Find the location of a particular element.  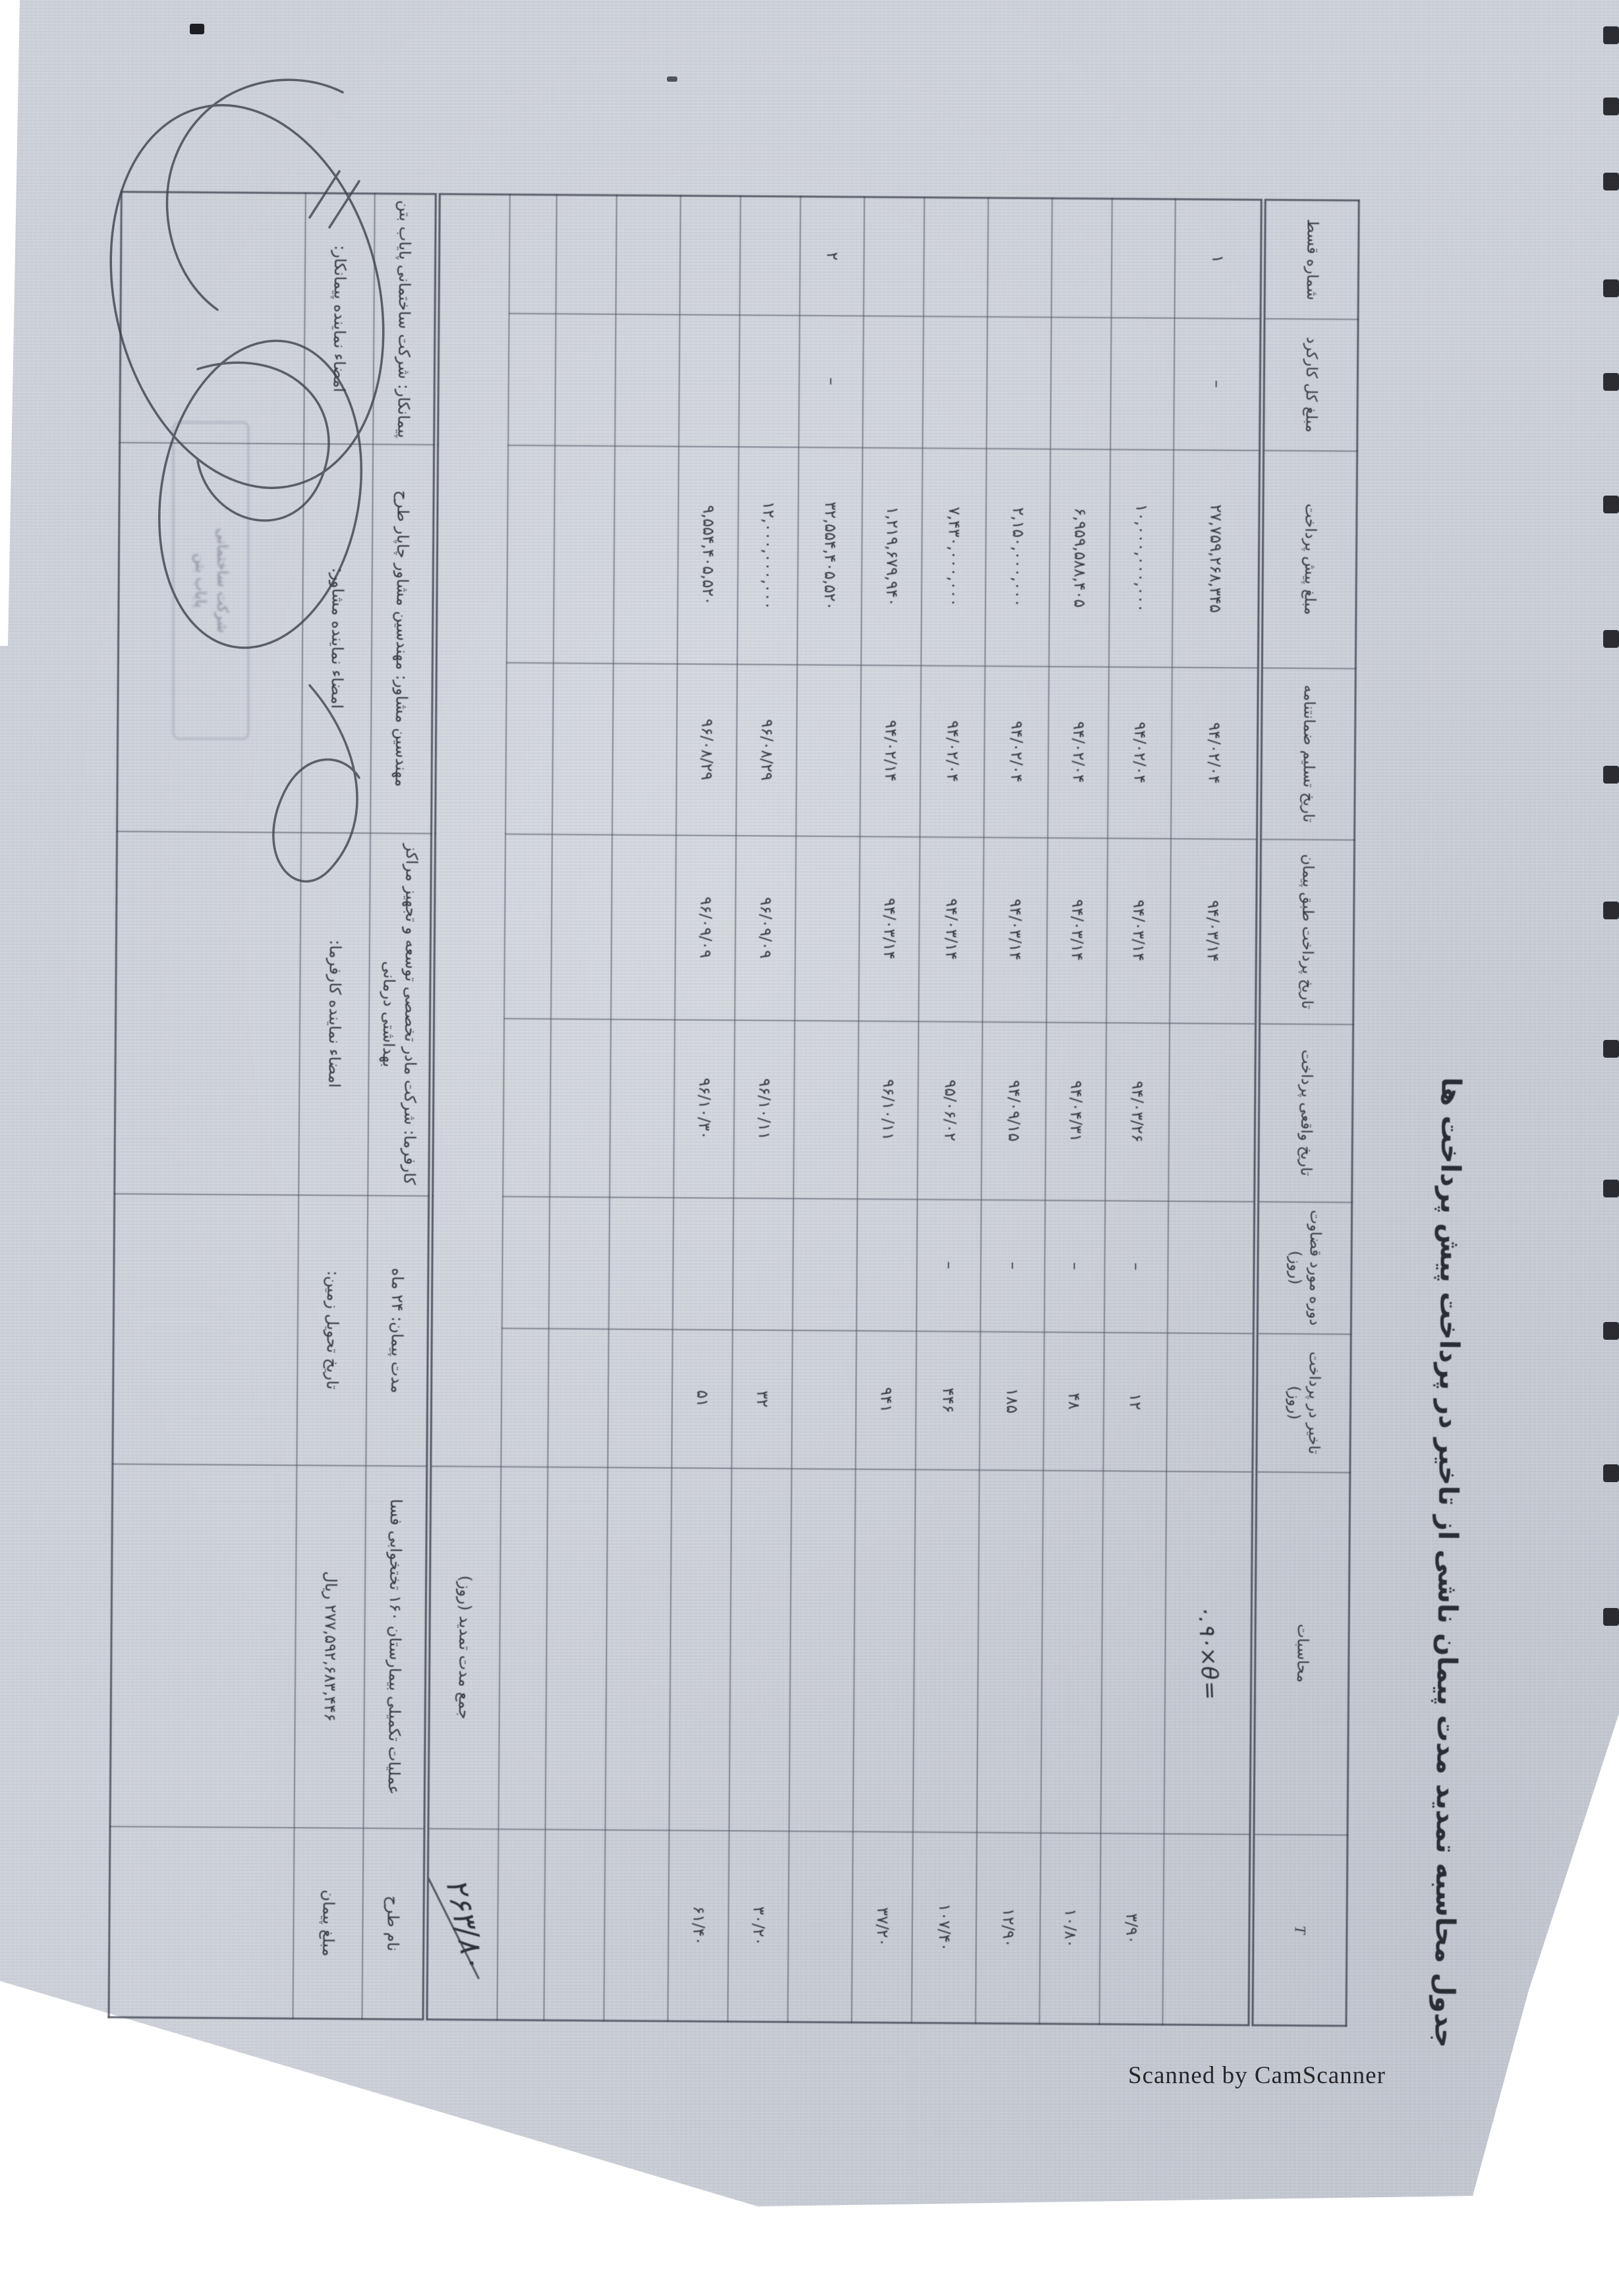

table-cell: ۹۶/۱۰/۱۱ is located at coordinates (888, 1109).